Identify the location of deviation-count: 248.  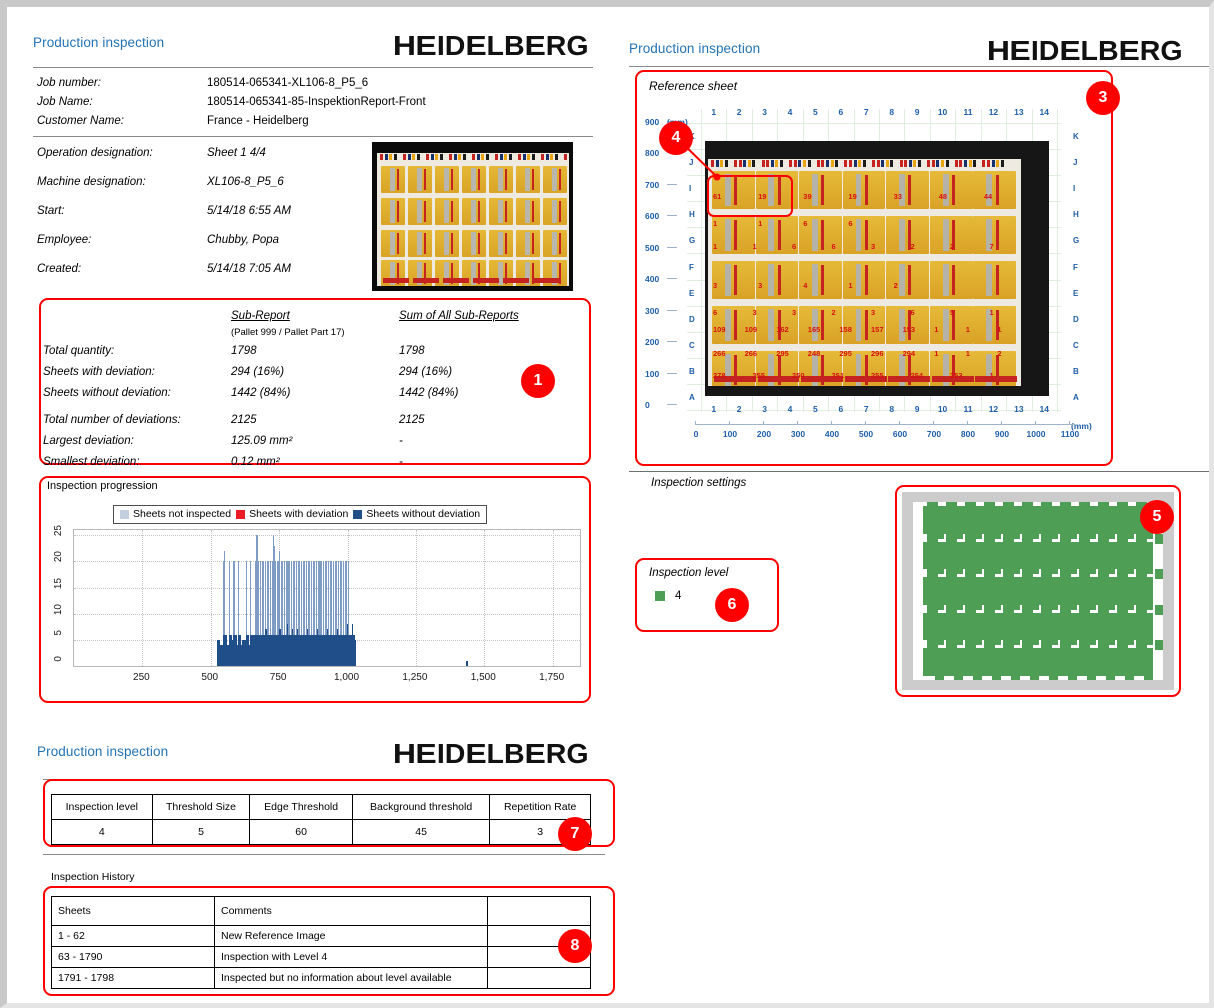
(814, 353).